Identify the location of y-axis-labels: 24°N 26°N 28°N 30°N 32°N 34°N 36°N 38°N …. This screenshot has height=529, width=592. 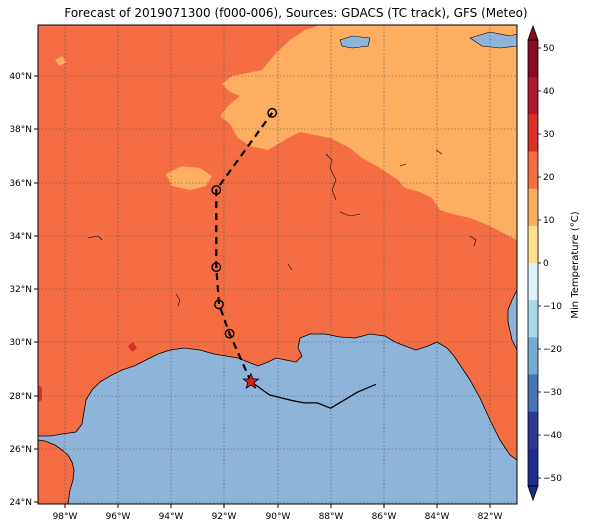
(20, 290).